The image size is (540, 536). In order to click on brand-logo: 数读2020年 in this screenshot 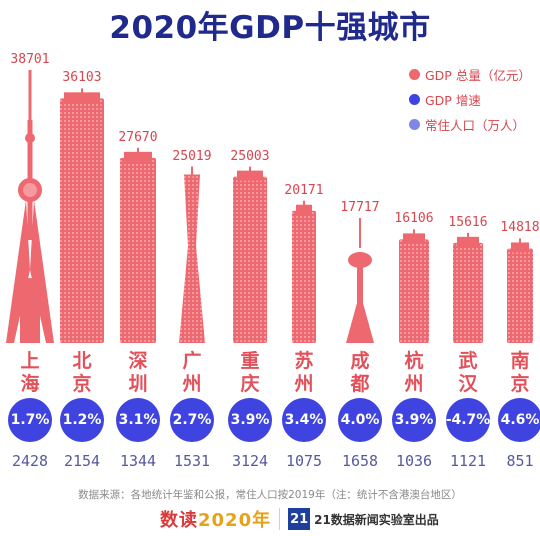, I will do `click(215, 519)`.